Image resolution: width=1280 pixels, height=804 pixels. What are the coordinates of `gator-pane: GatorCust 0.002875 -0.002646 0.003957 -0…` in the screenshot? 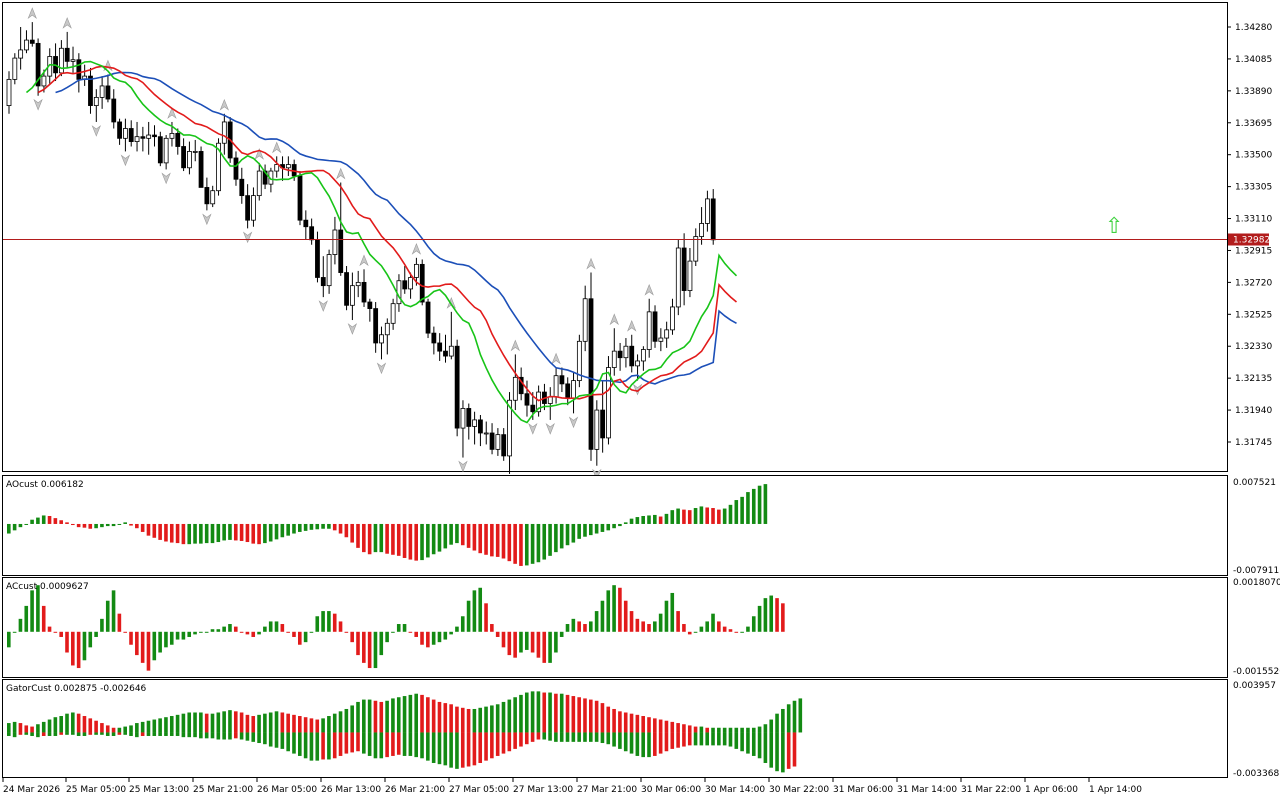 It's located at (641, 730).